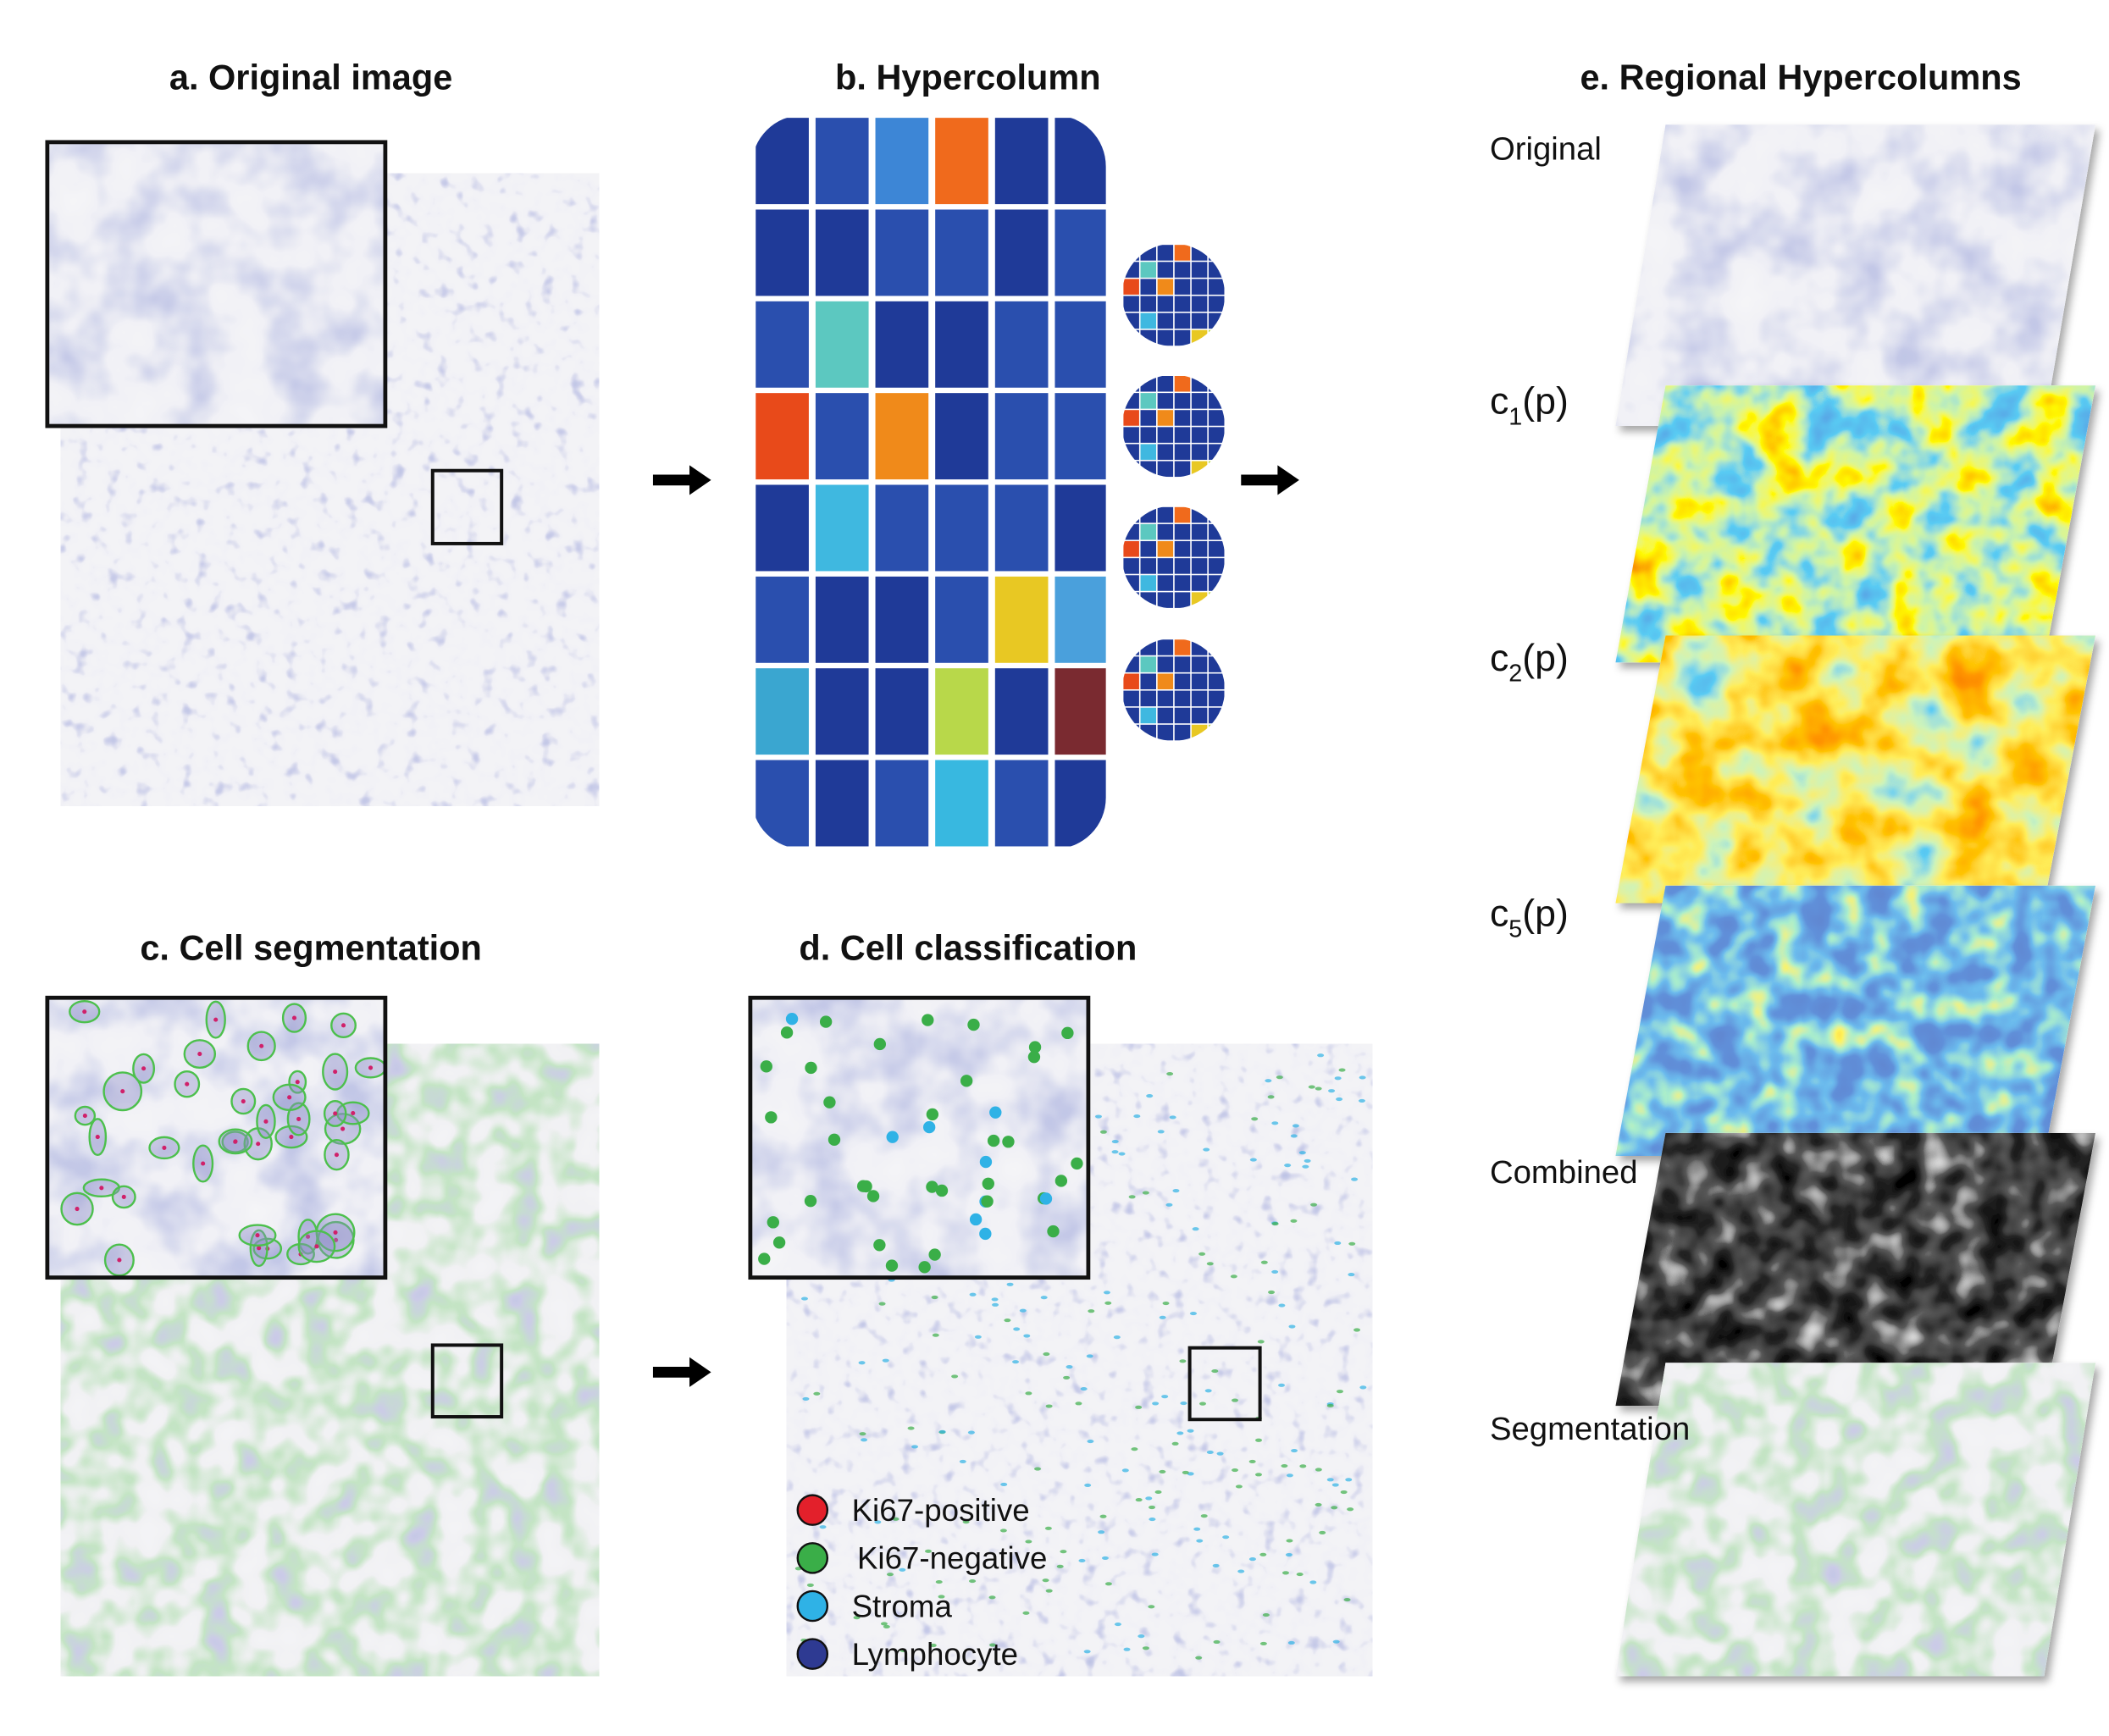  Describe the element at coordinates (952, 1558) in the screenshot. I see `legend-label: Ki67-negative` at that location.